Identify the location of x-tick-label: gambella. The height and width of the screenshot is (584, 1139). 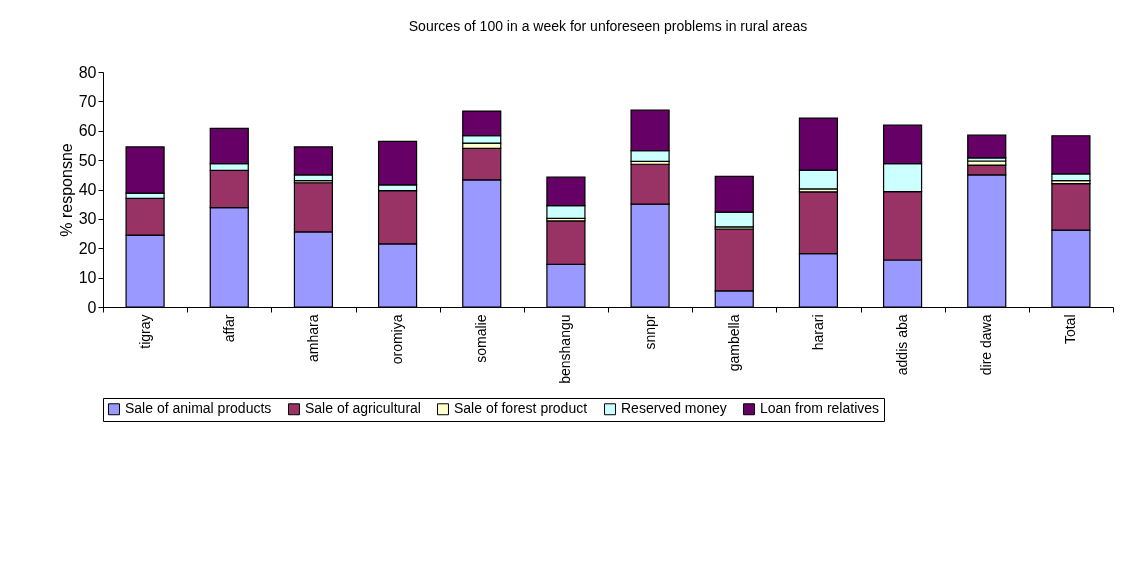
(733, 343).